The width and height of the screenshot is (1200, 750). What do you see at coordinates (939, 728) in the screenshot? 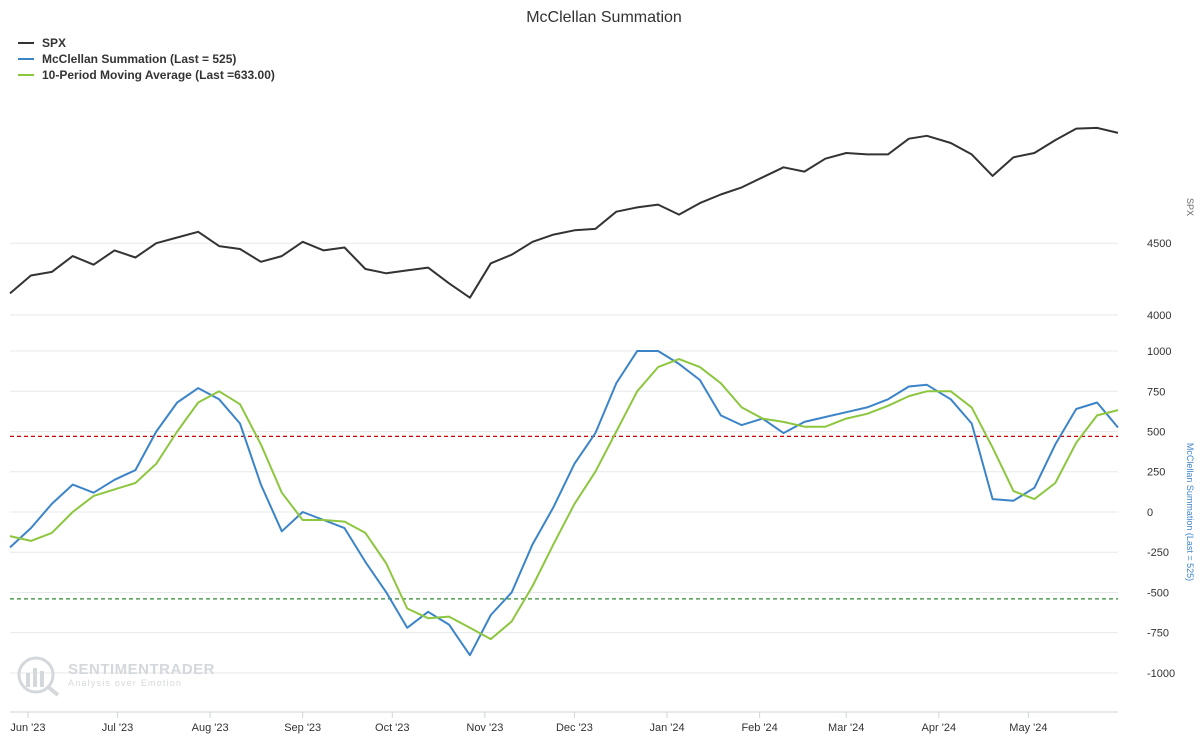
I see `x-tick-label: Apr '24` at bounding box center [939, 728].